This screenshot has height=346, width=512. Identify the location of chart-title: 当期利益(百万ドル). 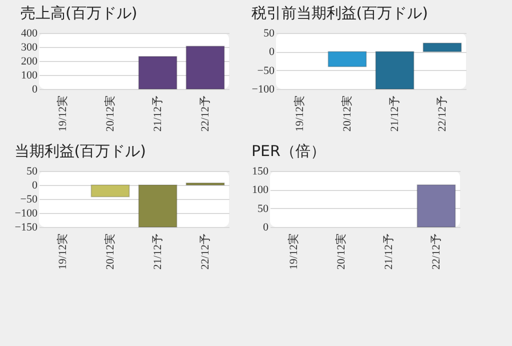
(80, 151).